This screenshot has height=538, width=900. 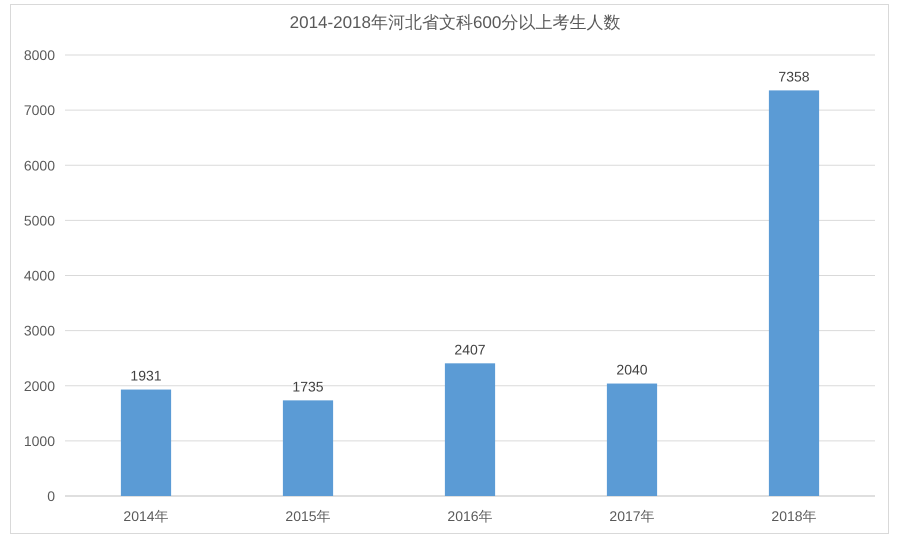 I want to click on y-tick-label: 3000, so click(x=40, y=330).